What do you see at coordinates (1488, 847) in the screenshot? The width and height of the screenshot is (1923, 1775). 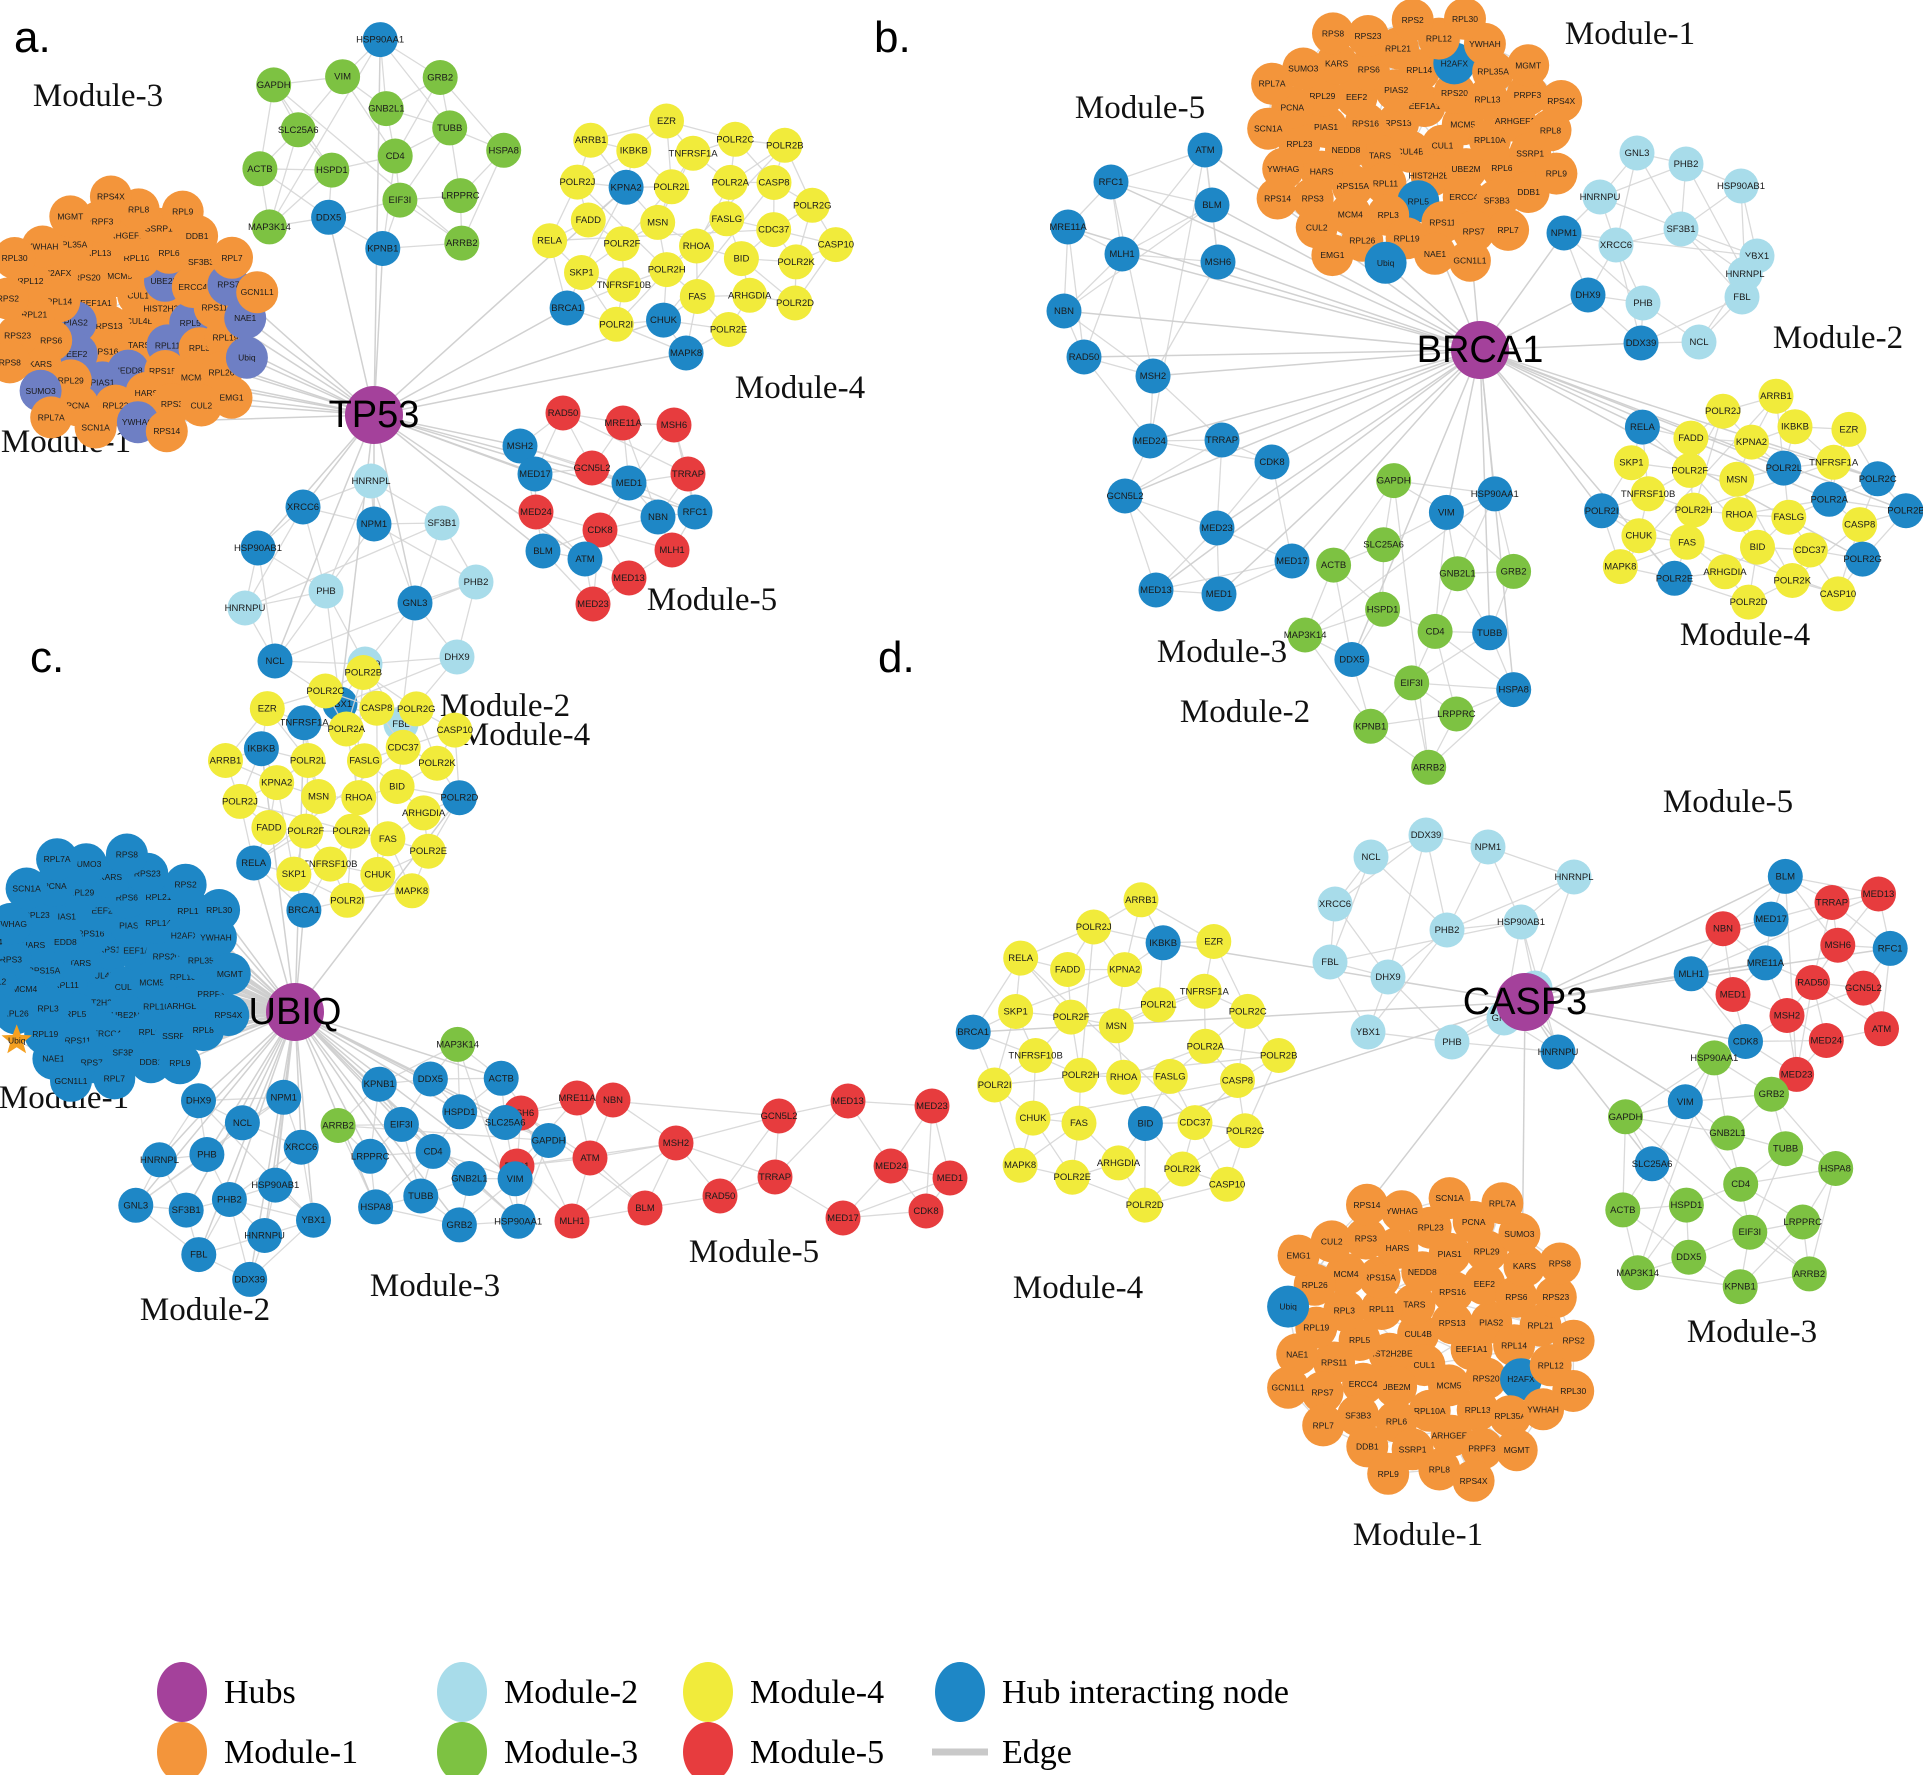 I see `node-NPM1` at bounding box center [1488, 847].